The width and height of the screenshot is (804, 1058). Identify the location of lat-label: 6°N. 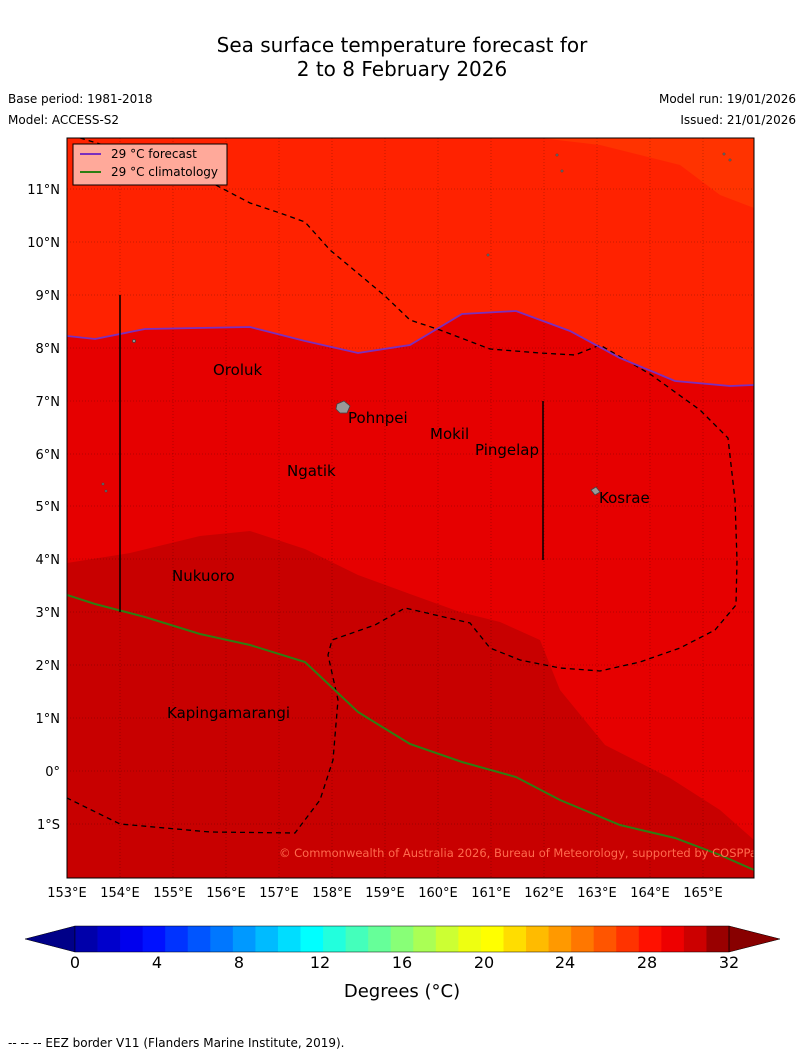
(48, 455).